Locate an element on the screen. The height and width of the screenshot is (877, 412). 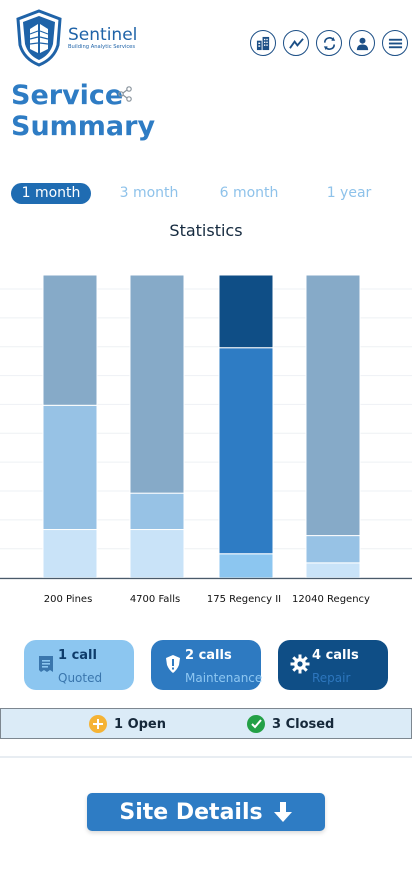
statistics-title: Statistics is located at coordinates (206, 230).